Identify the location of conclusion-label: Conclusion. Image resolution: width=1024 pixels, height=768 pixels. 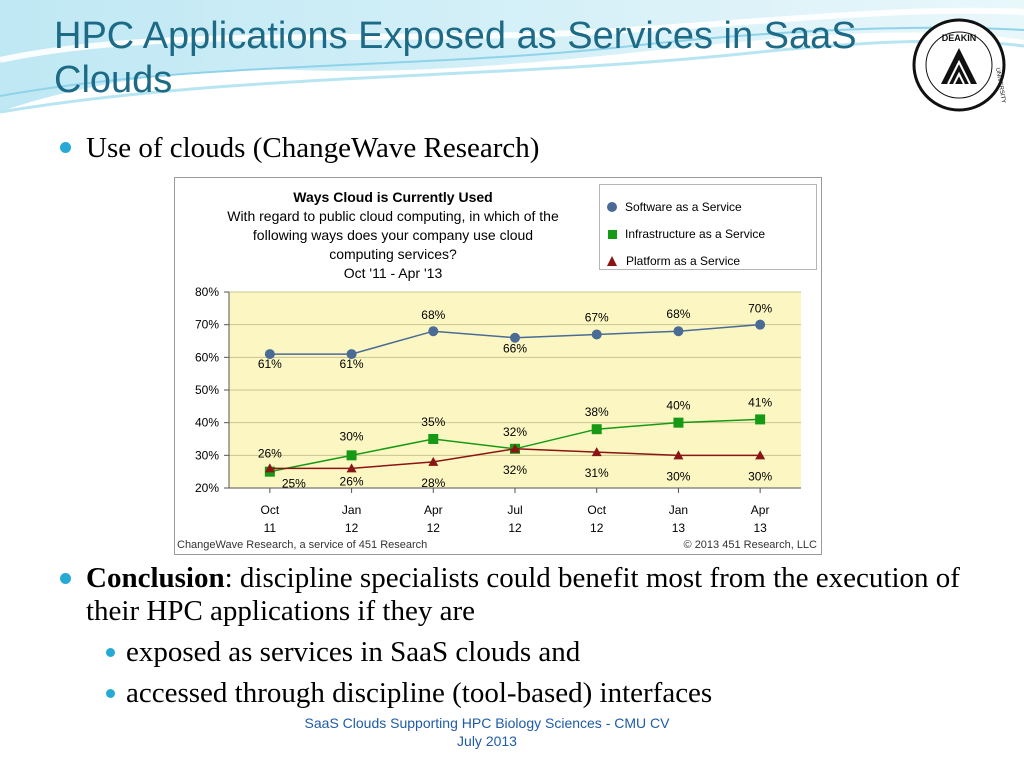
(155, 578).